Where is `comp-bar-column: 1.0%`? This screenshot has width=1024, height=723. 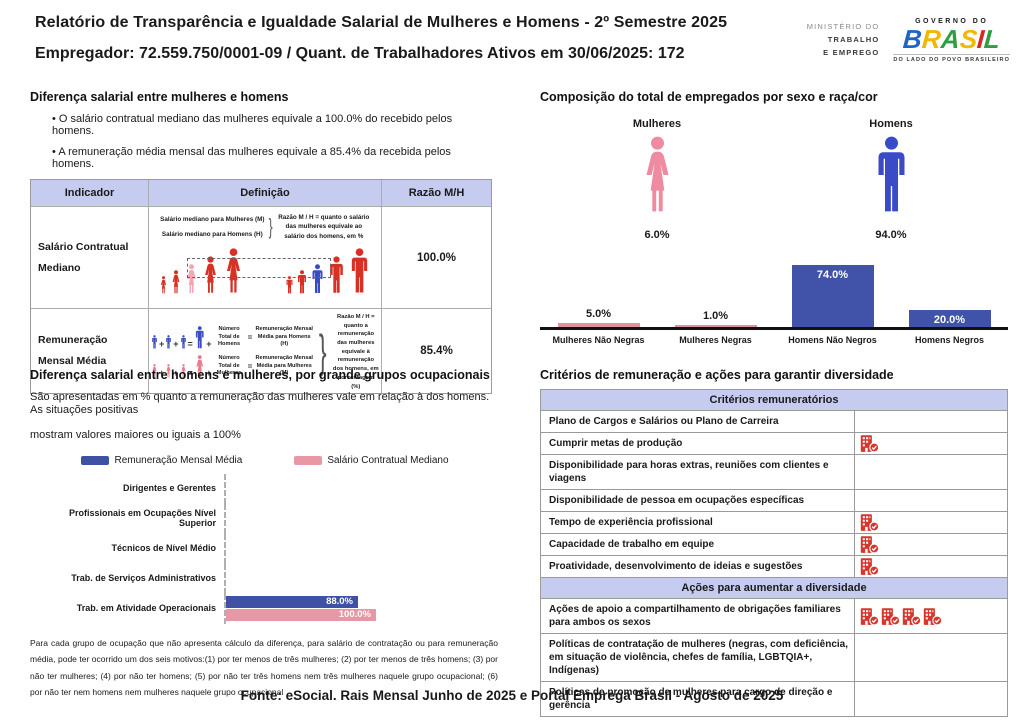 comp-bar-column: 1.0% is located at coordinates (715, 318).